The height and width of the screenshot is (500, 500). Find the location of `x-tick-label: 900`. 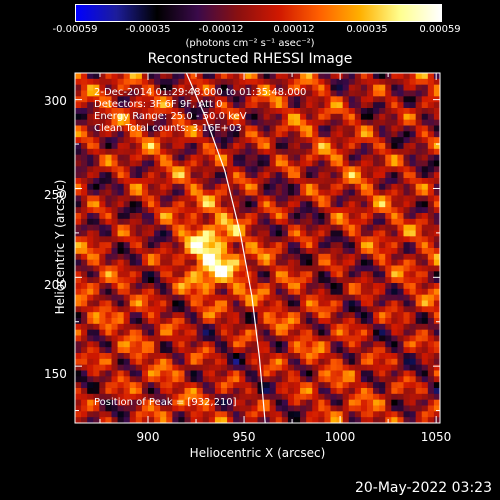

x-tick-label: 900 is located at coordinates (148, 437).